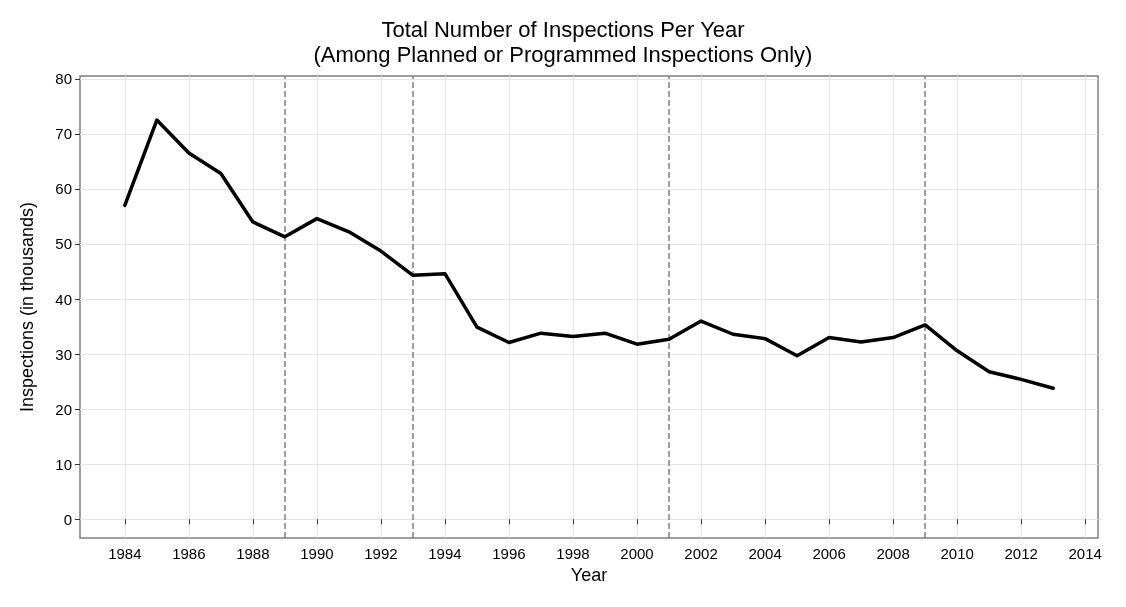  Describe the element at coordinates (63, 79) in the screenshot. I see `y-tick-label: 80` at that location.